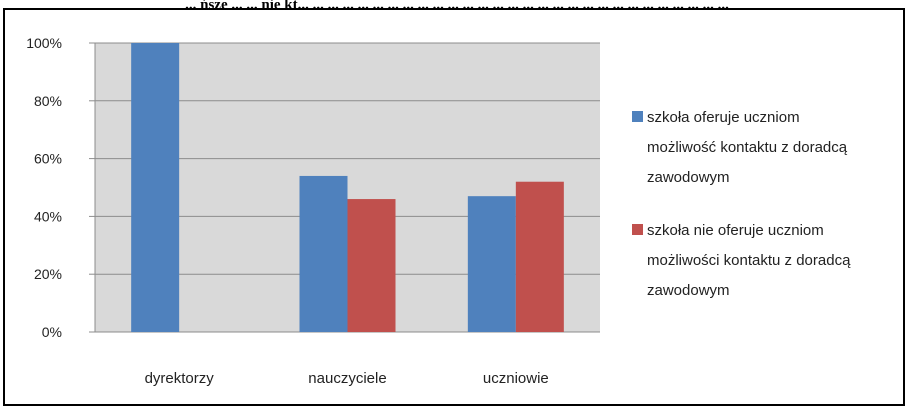 The width and height of the screenshot is (914, 414). What do you see at coordinates (48, 101) in the screenshot?
I see `y-tick-label: 80%` at bounding box center [48, 101].